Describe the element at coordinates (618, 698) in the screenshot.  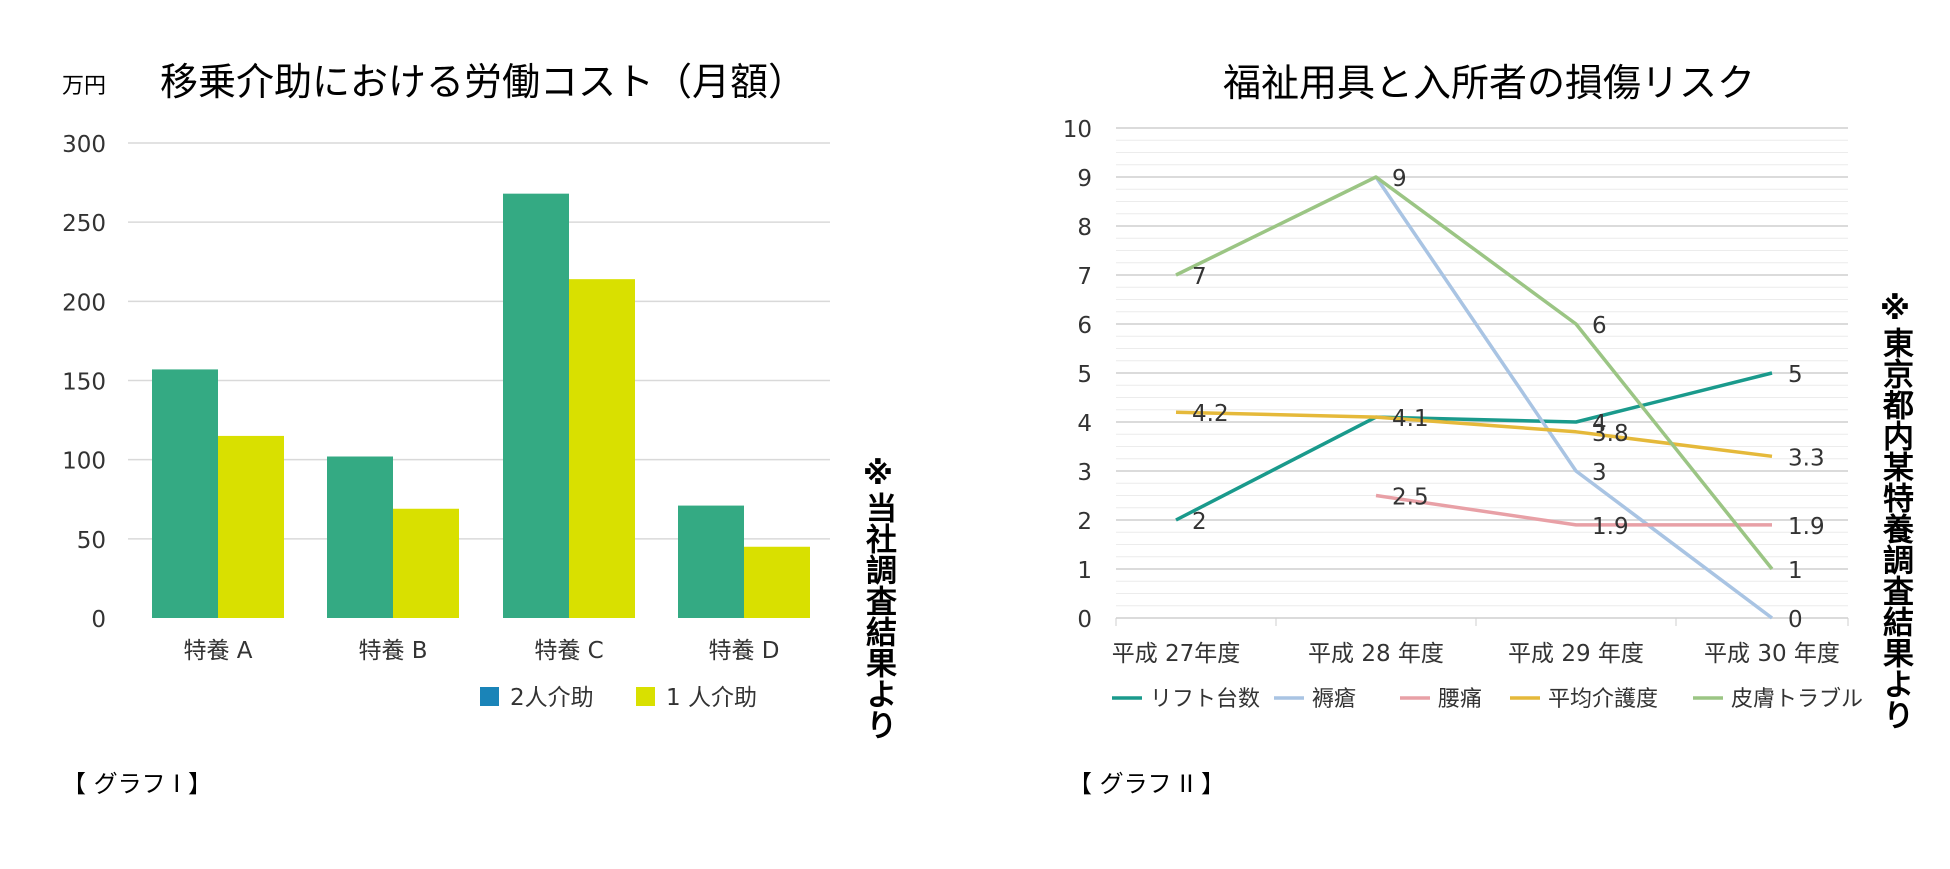
I see `chart1-legend: 2人介助 1 人介助` at that location.